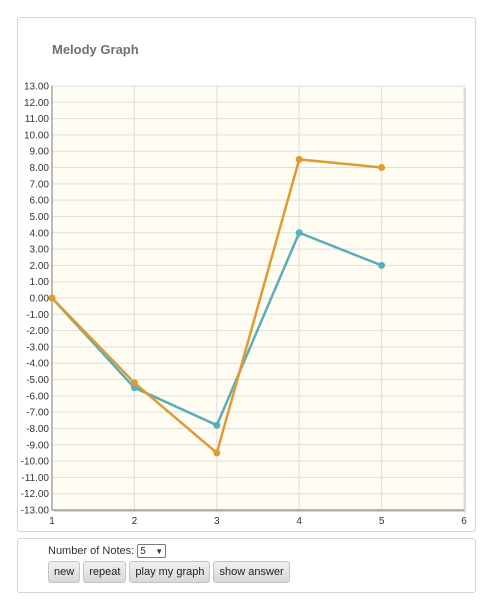 The width and height of the screenshot is (494, 609). I want to click on new-button: new, so click(64, 572).